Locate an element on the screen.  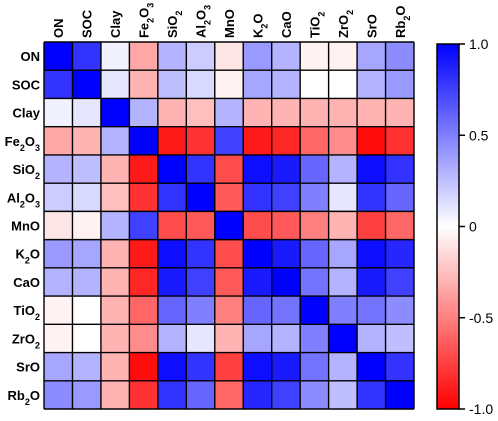
label-base: Rb is located at coordinates (16, 395).